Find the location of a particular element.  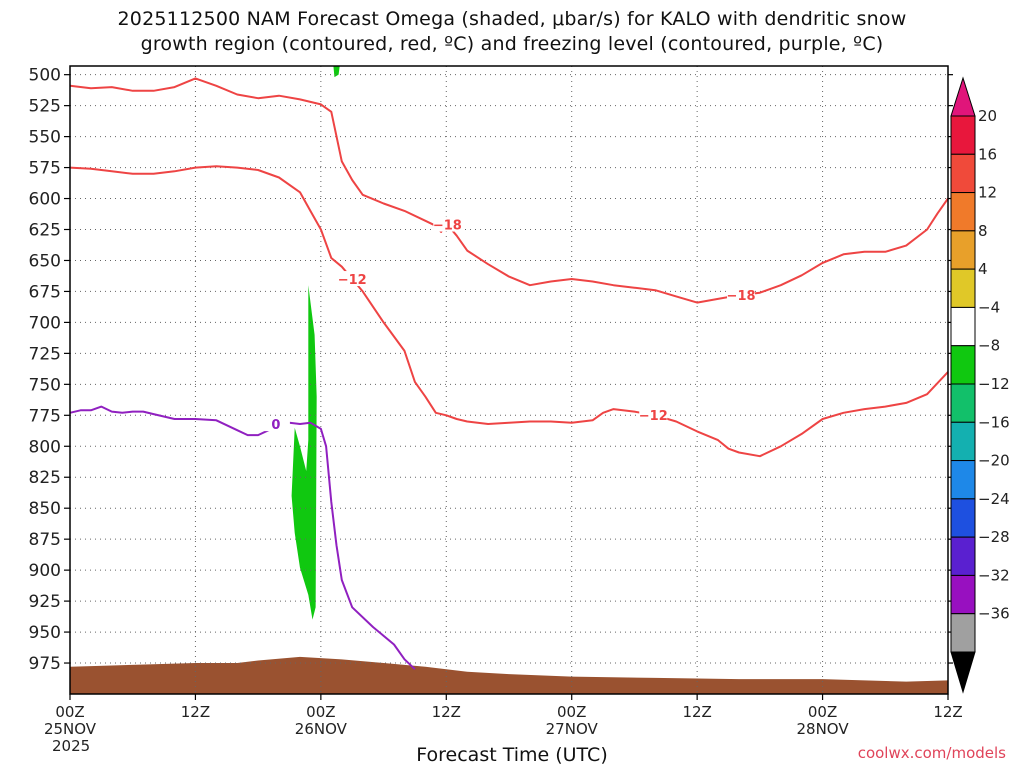

y-tick-label: 525 is located at coordinates (45, 107).